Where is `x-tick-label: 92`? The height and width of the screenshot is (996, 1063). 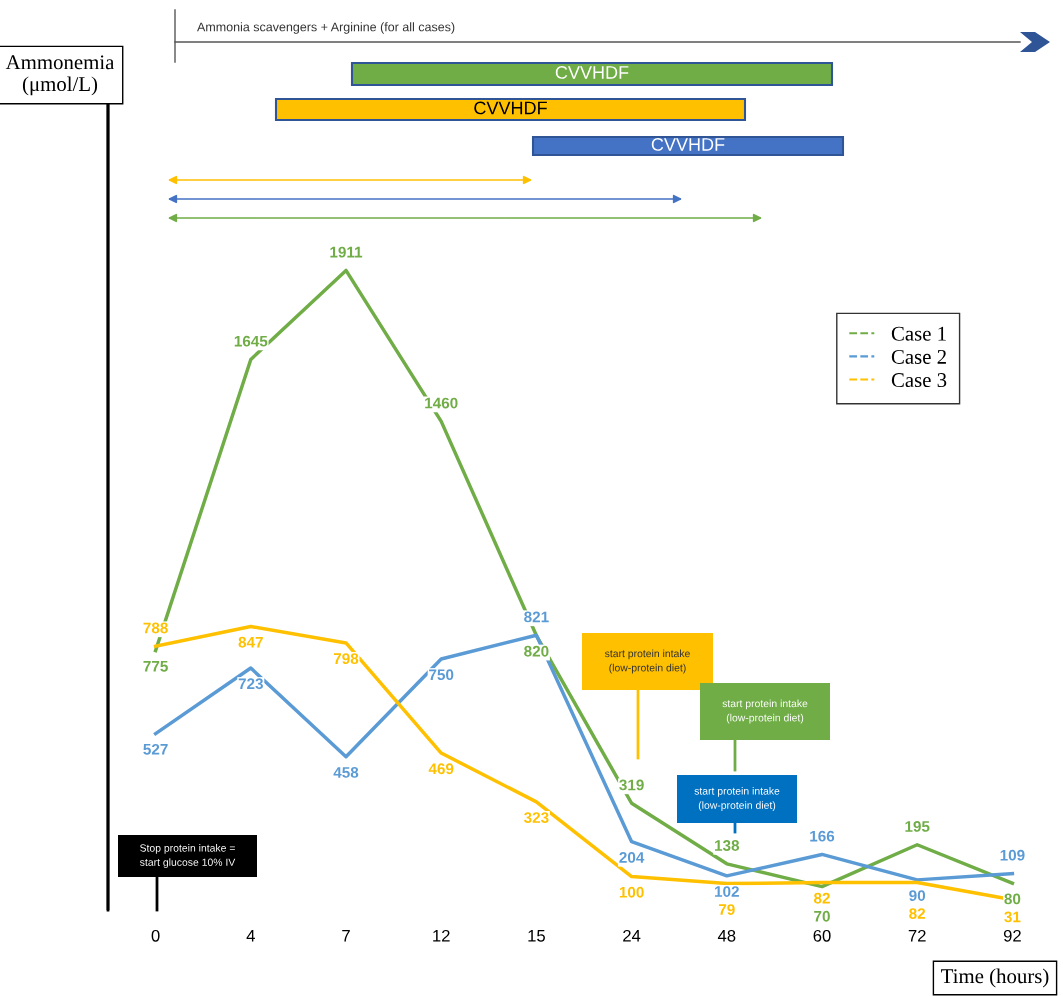 x-tick-label: 92 is located at coordinates (1012, 935).